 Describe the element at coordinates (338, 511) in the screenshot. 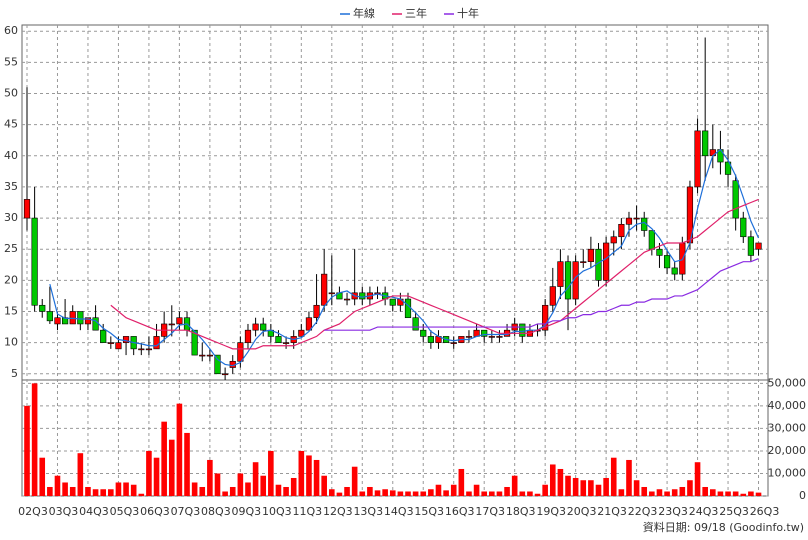

I see `x-tick-label: 12Q3` at that location.